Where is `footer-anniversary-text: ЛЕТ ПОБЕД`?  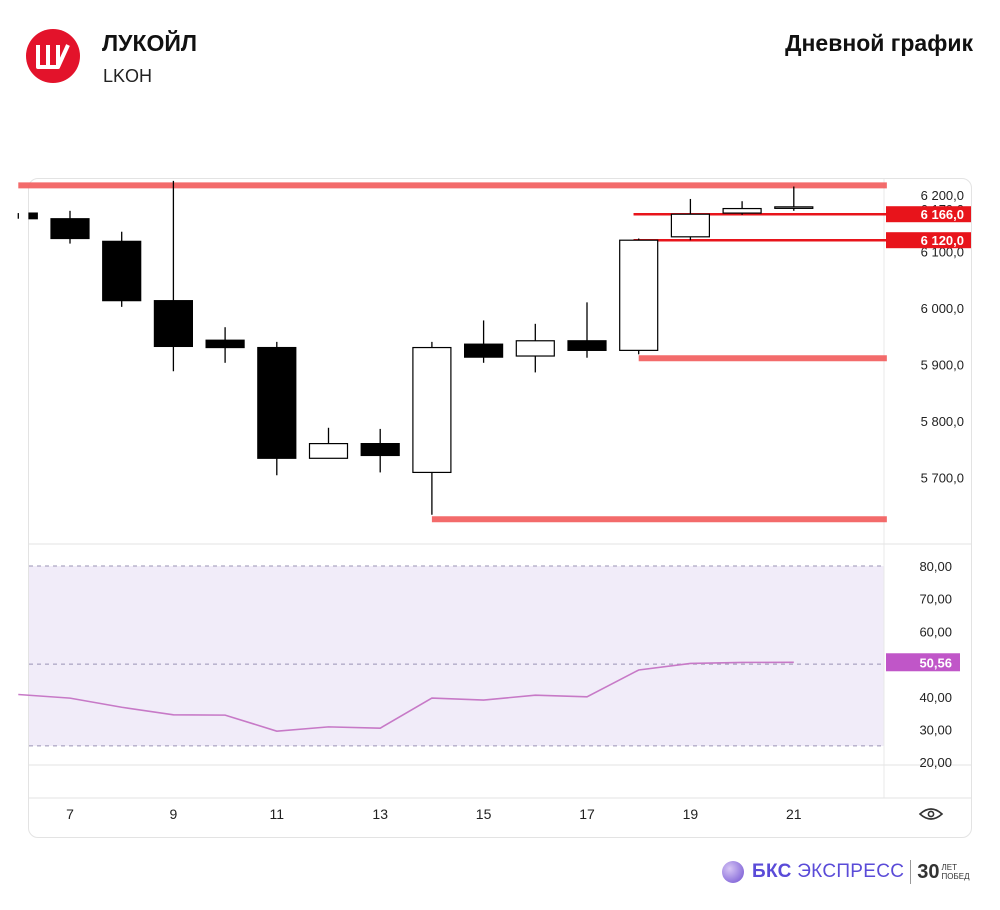
footer-anniversary-text: ЛЕТ ПОБЕД is located at coordinates (956, 872).